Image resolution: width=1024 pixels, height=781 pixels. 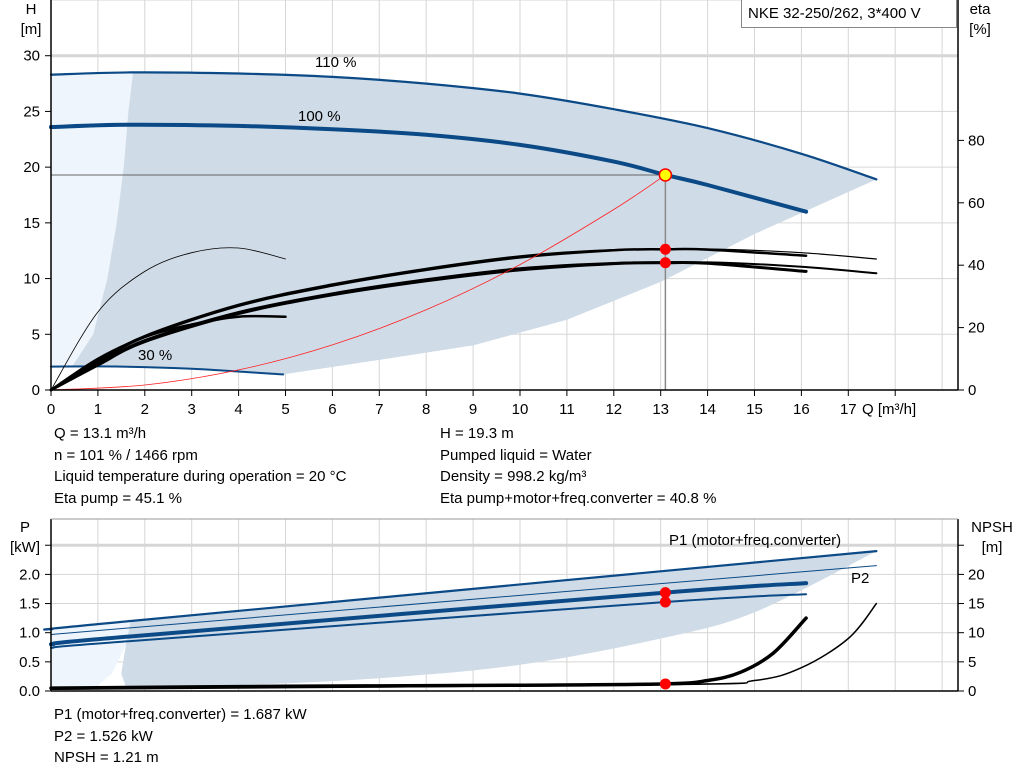 I want to click on x-tick-label: 13, so click(x=660, y=409).